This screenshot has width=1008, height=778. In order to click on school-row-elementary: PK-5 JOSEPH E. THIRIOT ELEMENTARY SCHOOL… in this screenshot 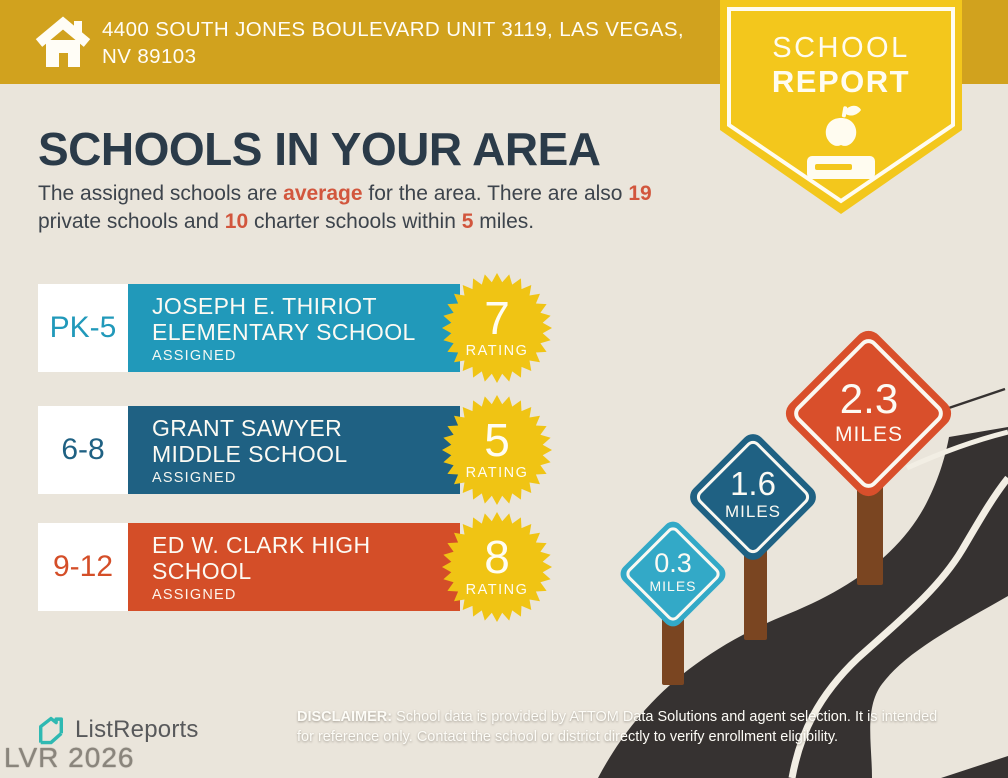, I will do `click(295, 328)`.